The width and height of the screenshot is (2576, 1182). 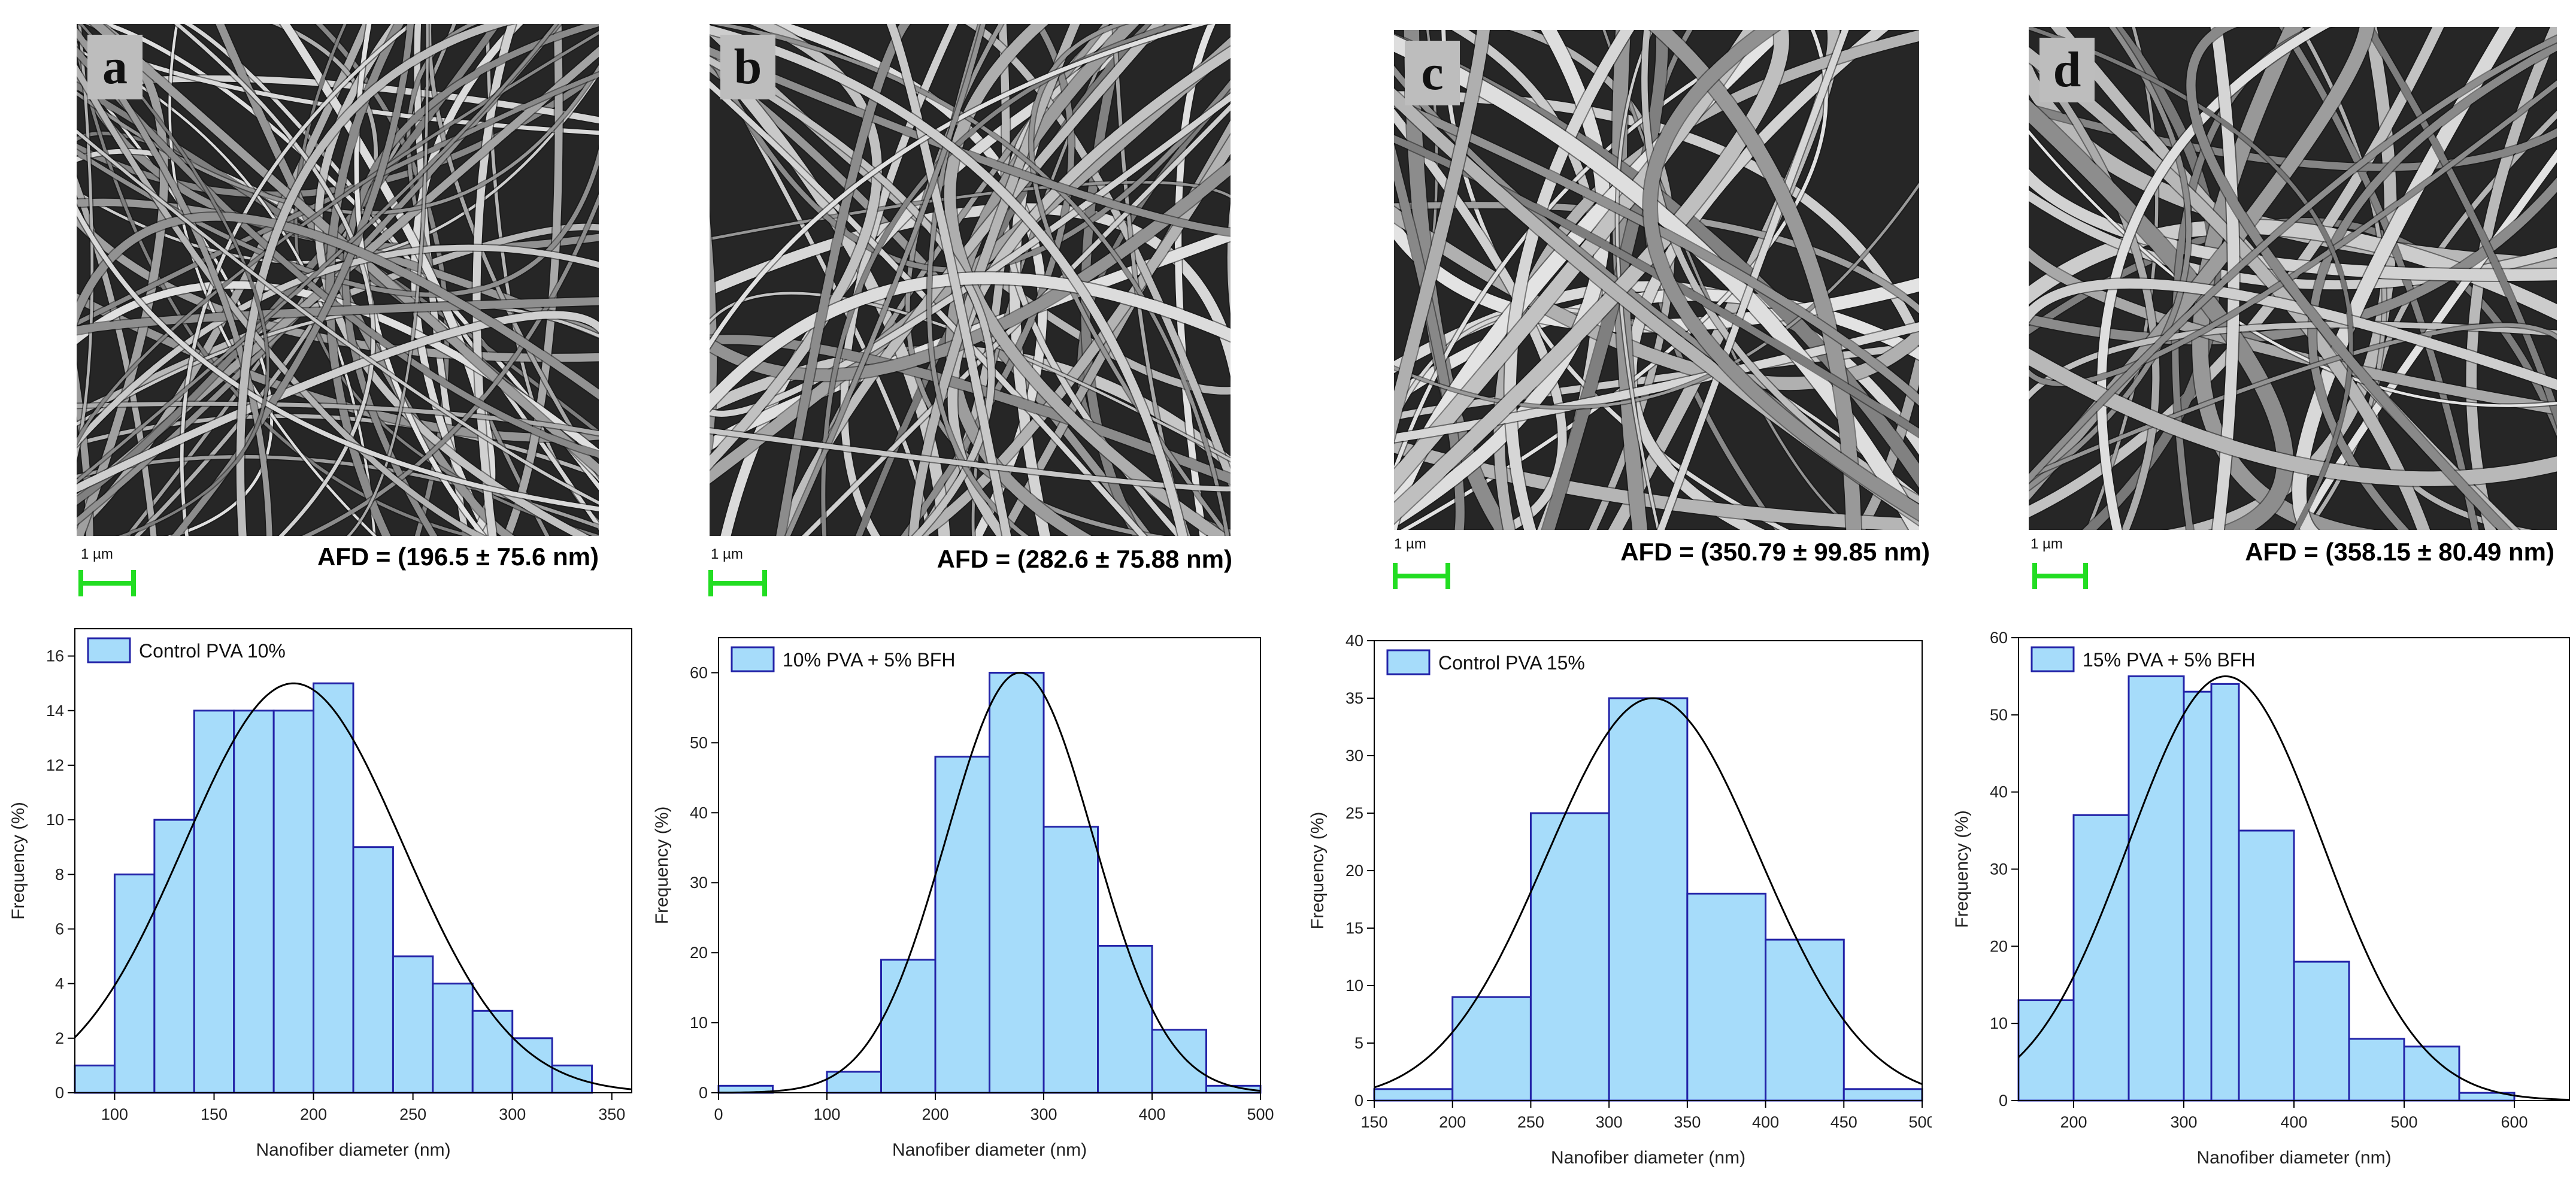 I want to click on y-tick-label: 60, so click(x=699, y=672).